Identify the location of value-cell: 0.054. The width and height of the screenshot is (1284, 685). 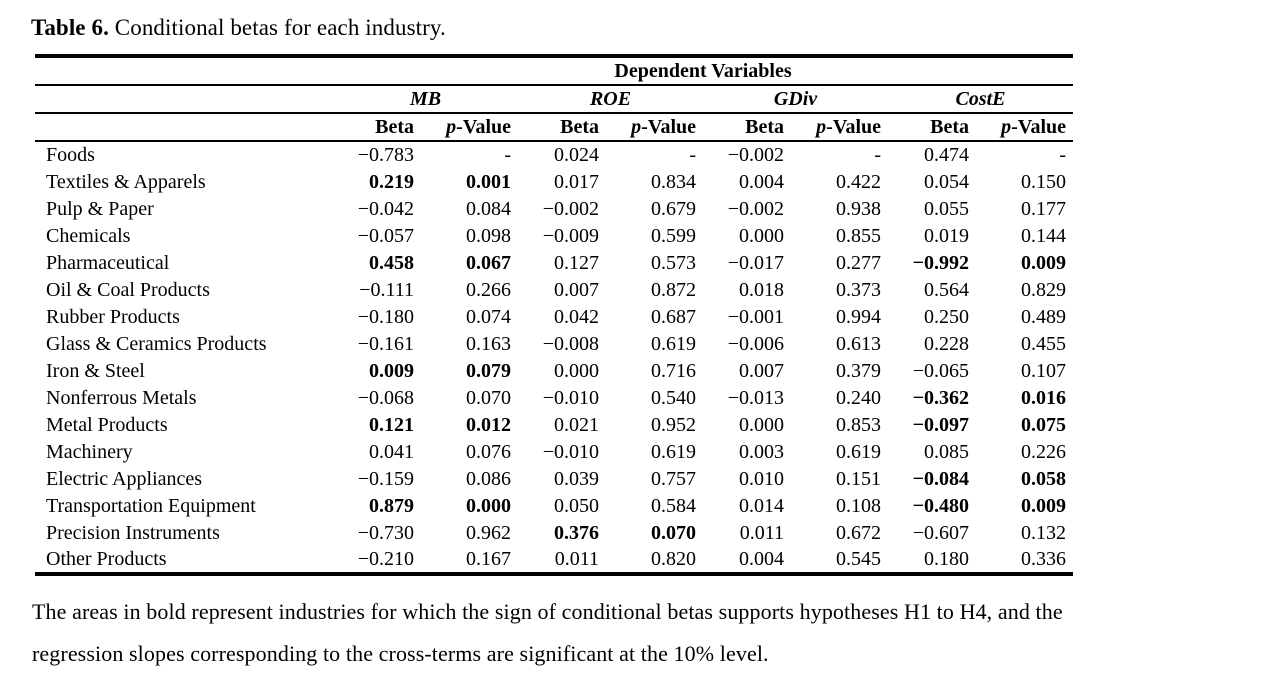
(946, 181).